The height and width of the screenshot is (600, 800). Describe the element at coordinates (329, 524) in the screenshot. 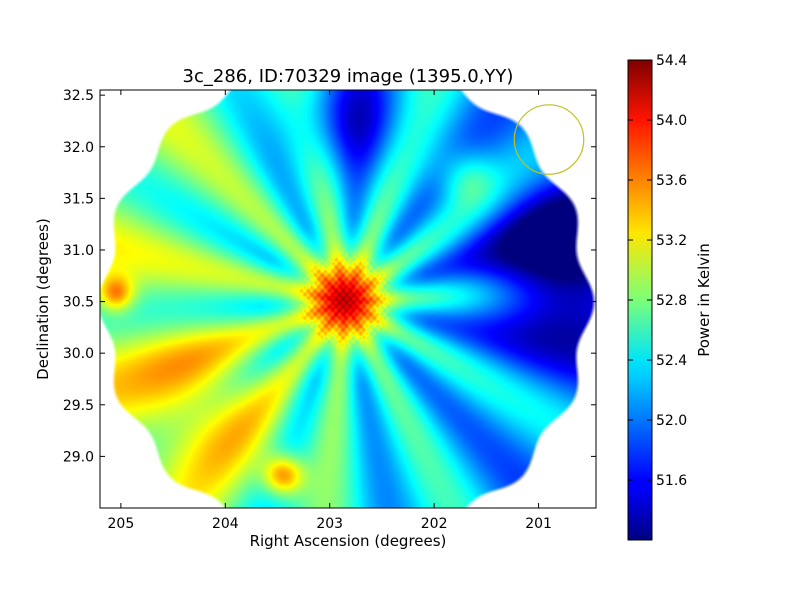

I see `x-tick-label: 203` at that location.